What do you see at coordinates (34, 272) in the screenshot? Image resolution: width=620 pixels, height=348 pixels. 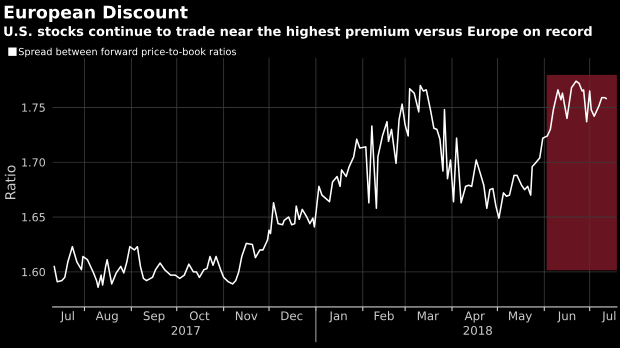 I see `y-tick-label: 1.60` at bounding box center [34, 272].